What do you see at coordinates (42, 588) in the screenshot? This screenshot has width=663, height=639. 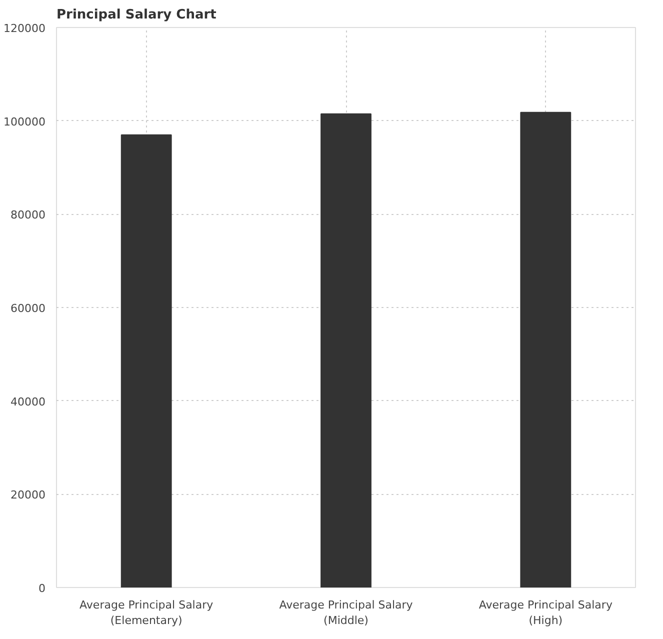 I see `y-tick-label: 0` at bounding box center [42, 588].